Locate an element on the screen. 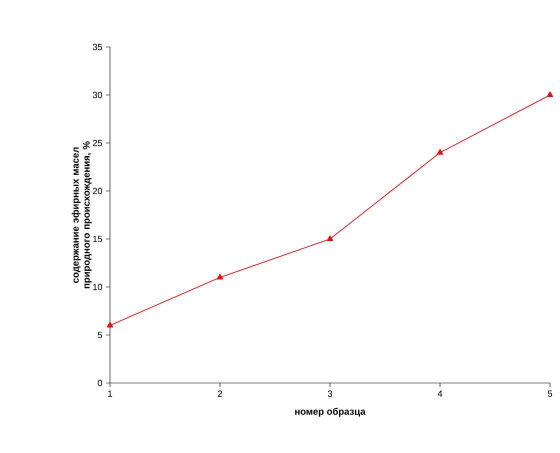  y-tick-label: 5 is located at coordinates (100, 335).